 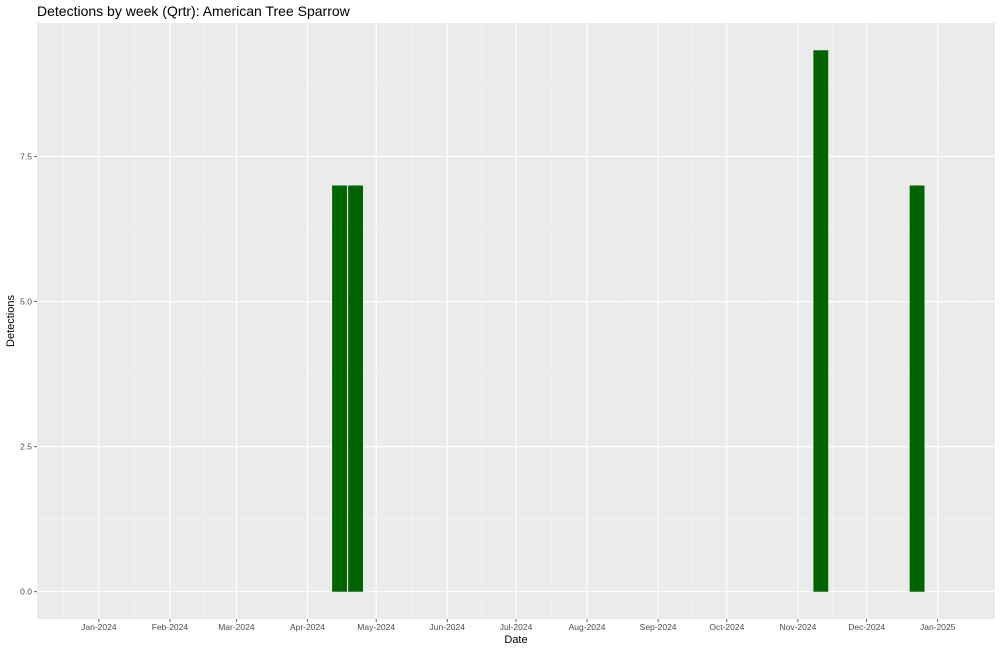 I want to click on x-tick-label: Dec-2024, so click(x=866, y=627).